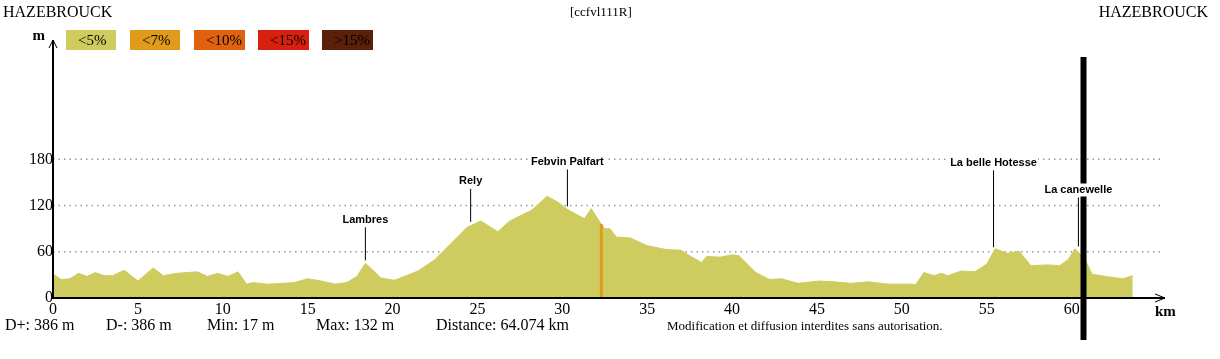 The image size is (1220, 359). What do you see at coordinates (601, 12) in the screenshot?
I see `chart-title: [ccfvl111R]` at bounding box center [601, 12].